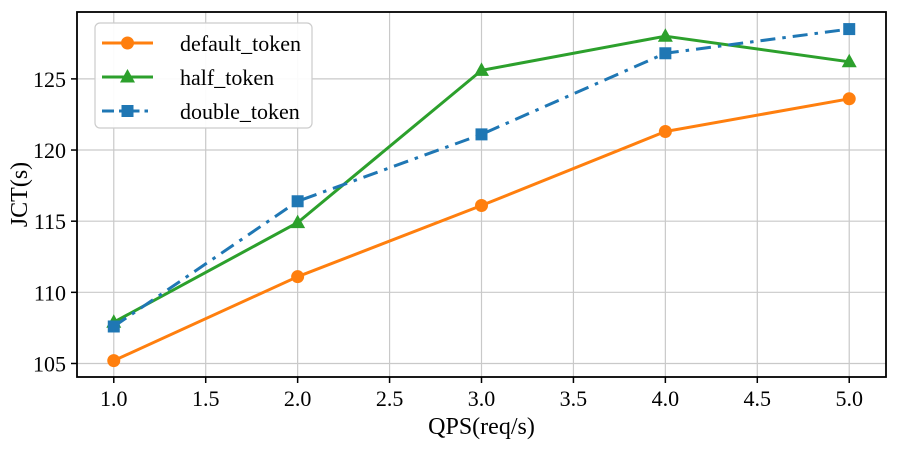 The height and width of the screenshot is (449, 897). Describe the element at coordinates (50, 292) in the screenshot. I see `y-tick-label: 110` at that location.